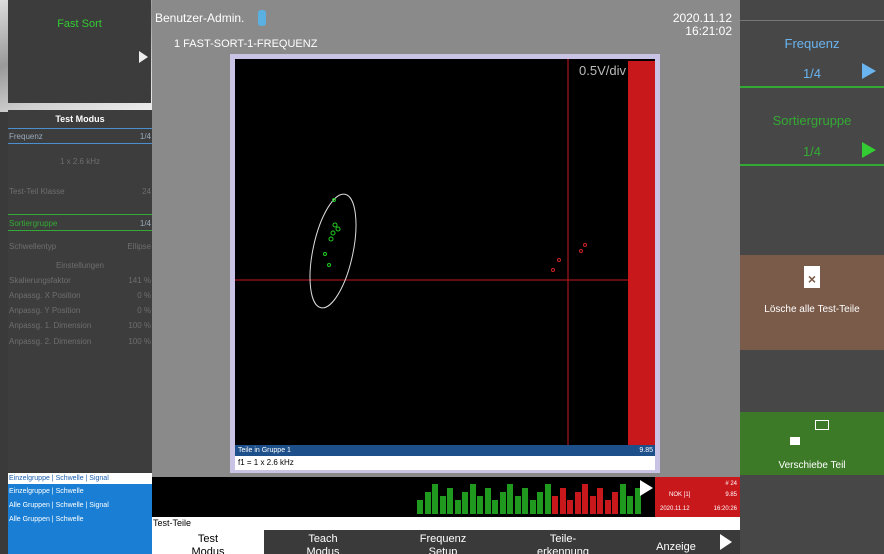 The width and height of the screenshot is (884, 554). I want to click on result-arrow, so click(646, 488).